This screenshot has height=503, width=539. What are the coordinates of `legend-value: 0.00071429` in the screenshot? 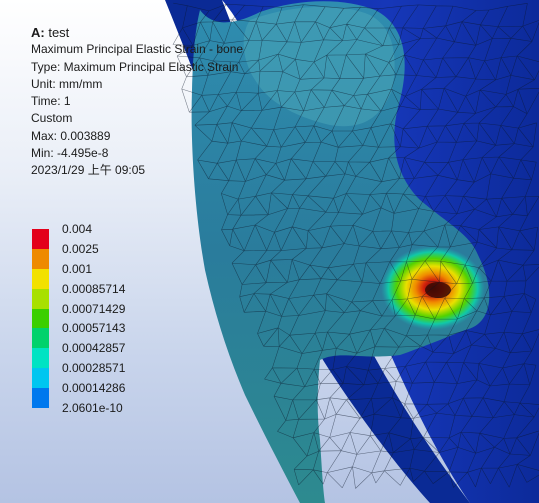 It's located at (94, 308).